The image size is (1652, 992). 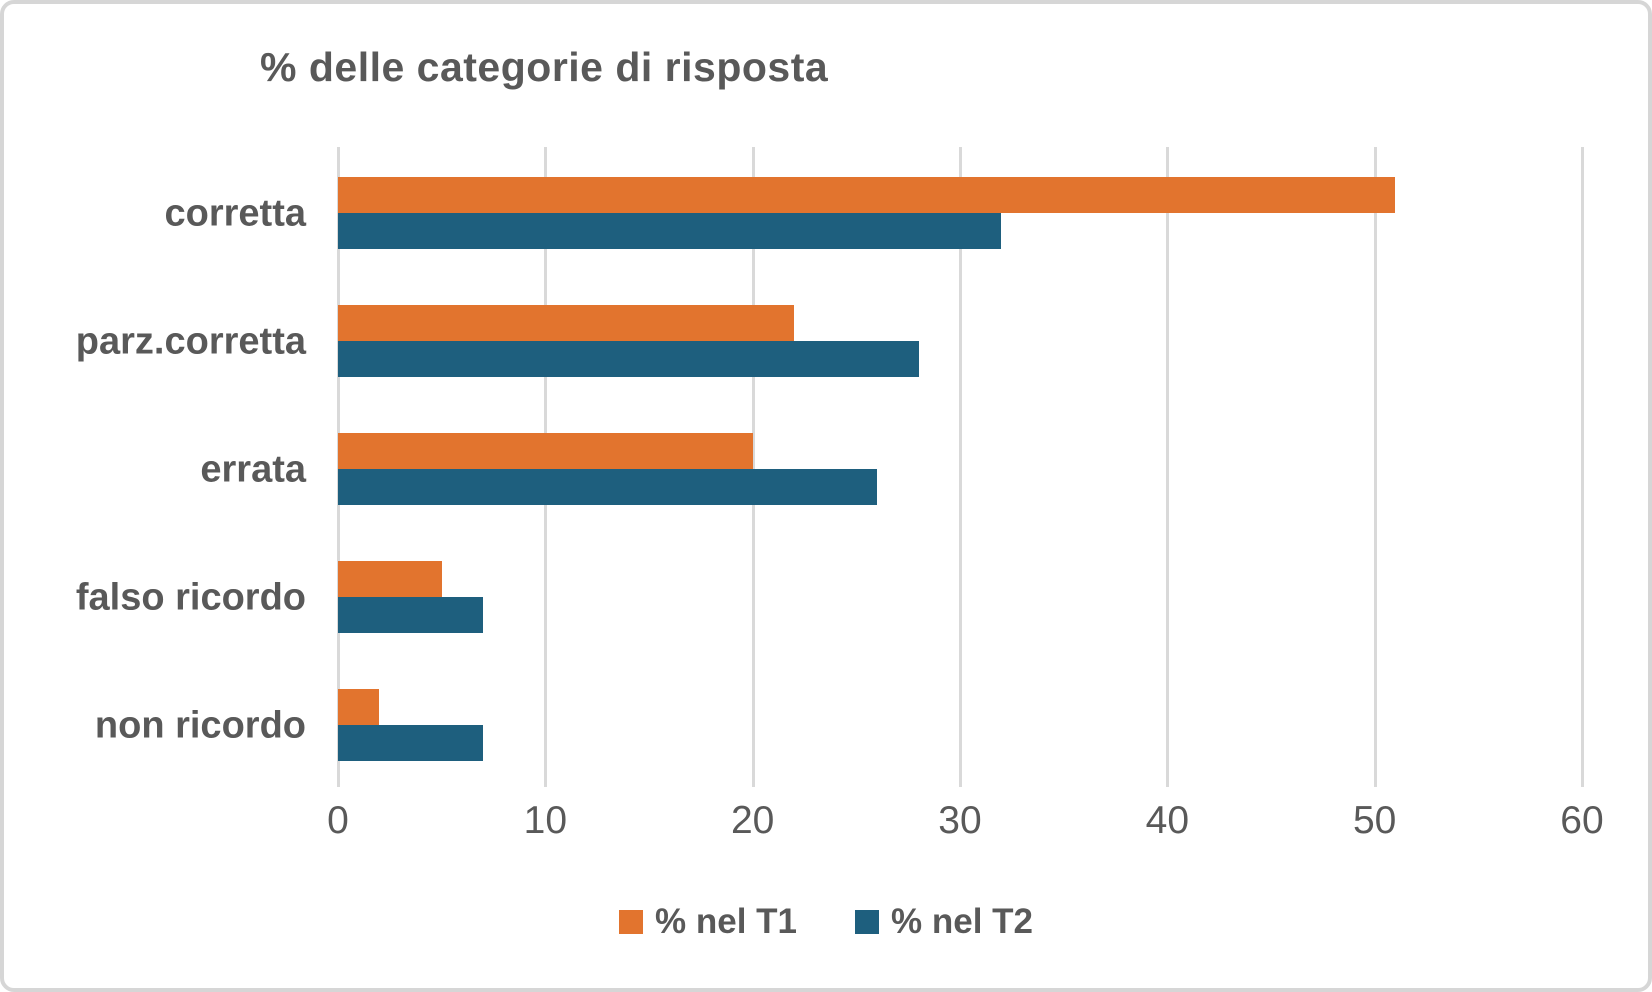 What do you see at coordinates (190, 597) in the screenshot?
I see `category-label-3: falso ricordo` at bounding box center [190, 597].